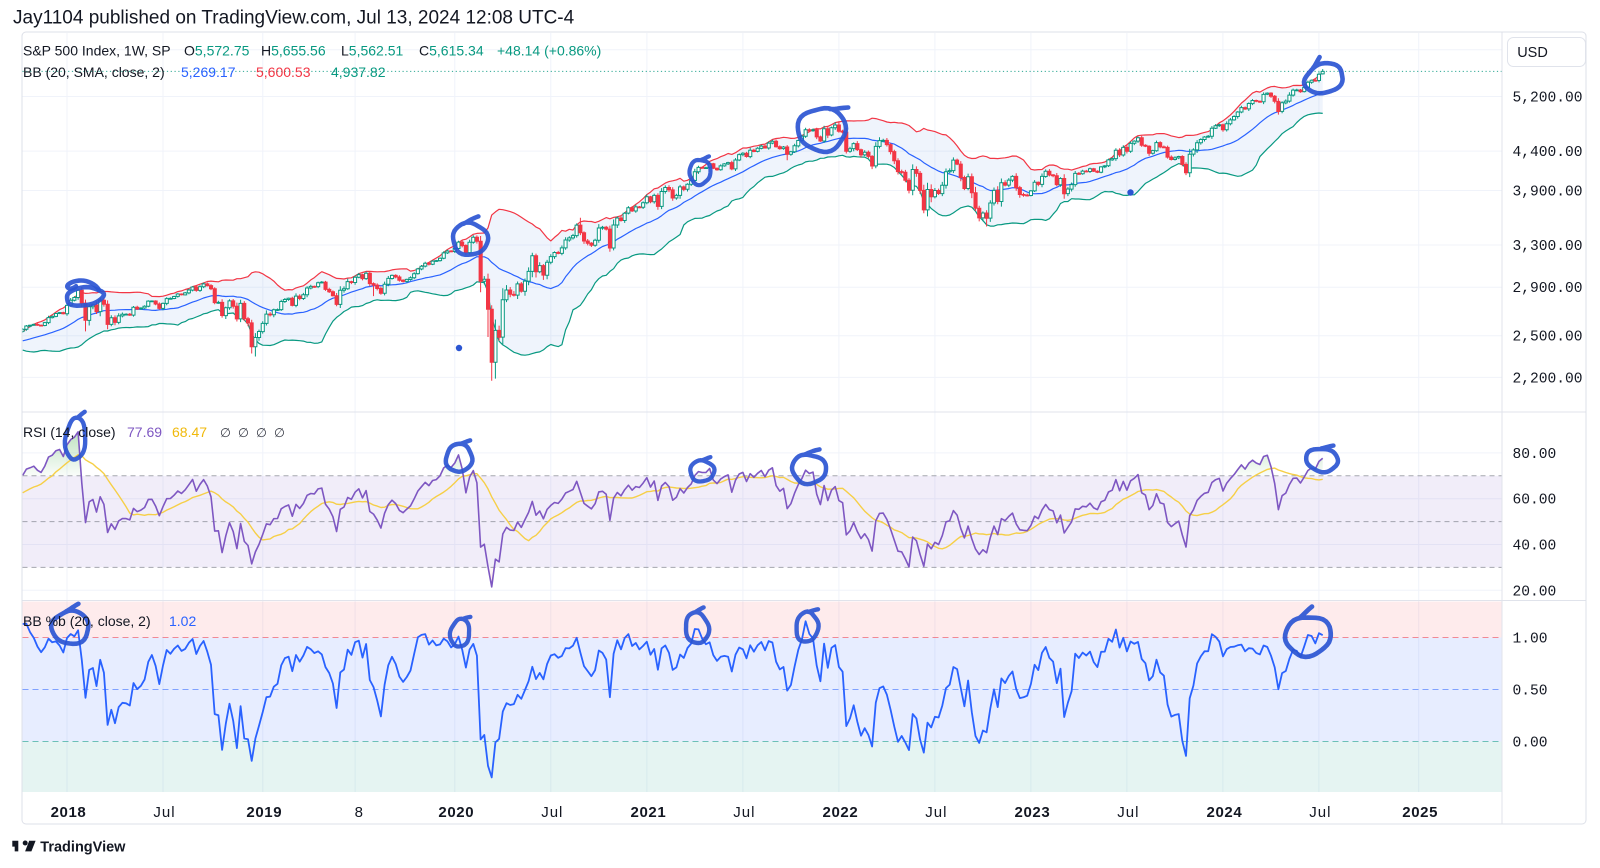 The image size is (1600, 868). What do you see at coordinates (1535, 501) in the screenshot?
I see `svg-text: 60.00` at bounding box center [1535, 501].